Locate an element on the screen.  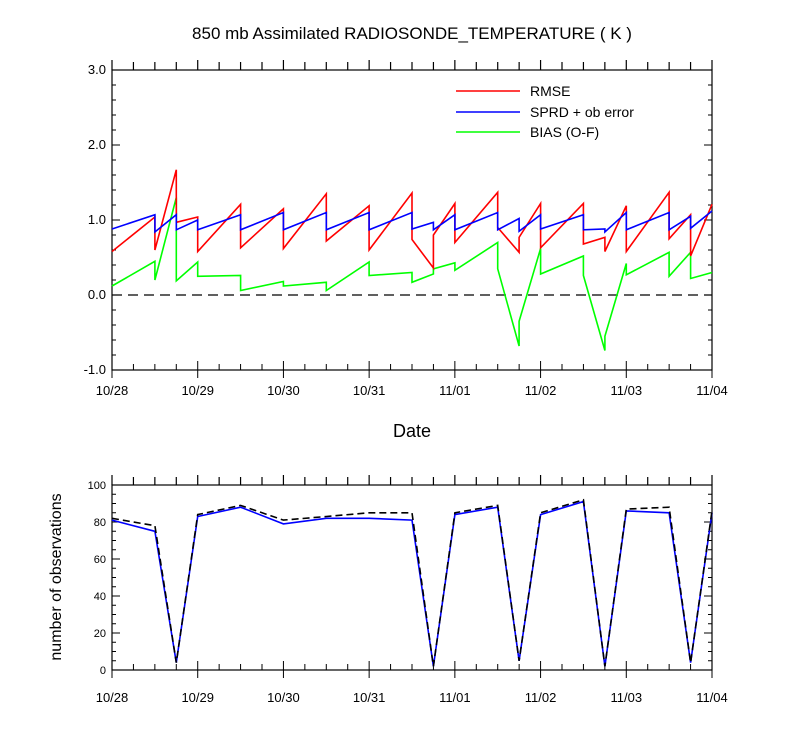
legend-label: RMSE is located at coordinates (550, 91).